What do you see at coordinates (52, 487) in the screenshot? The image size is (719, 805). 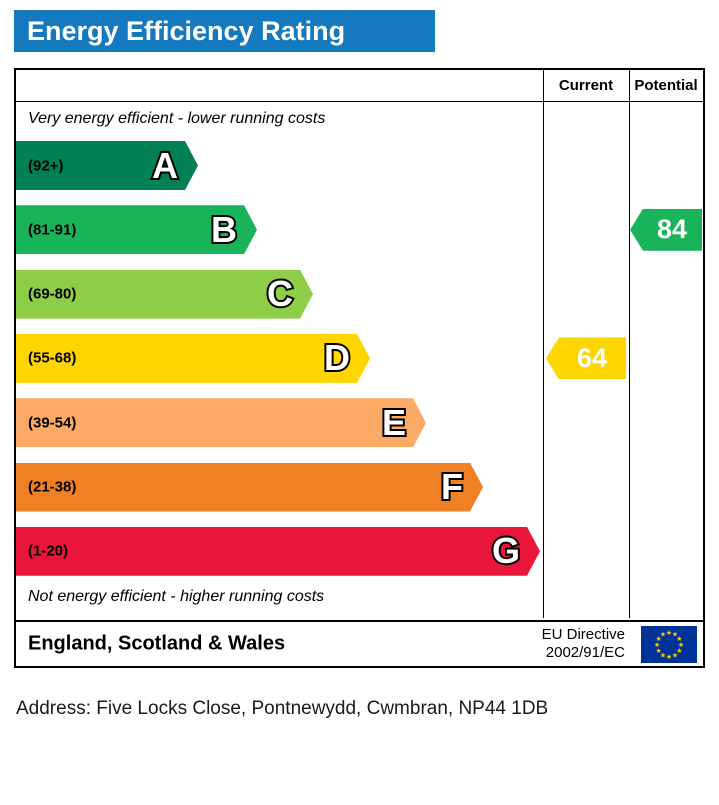 I see `band-range: (21-38)` at bounding box center [52, 487].